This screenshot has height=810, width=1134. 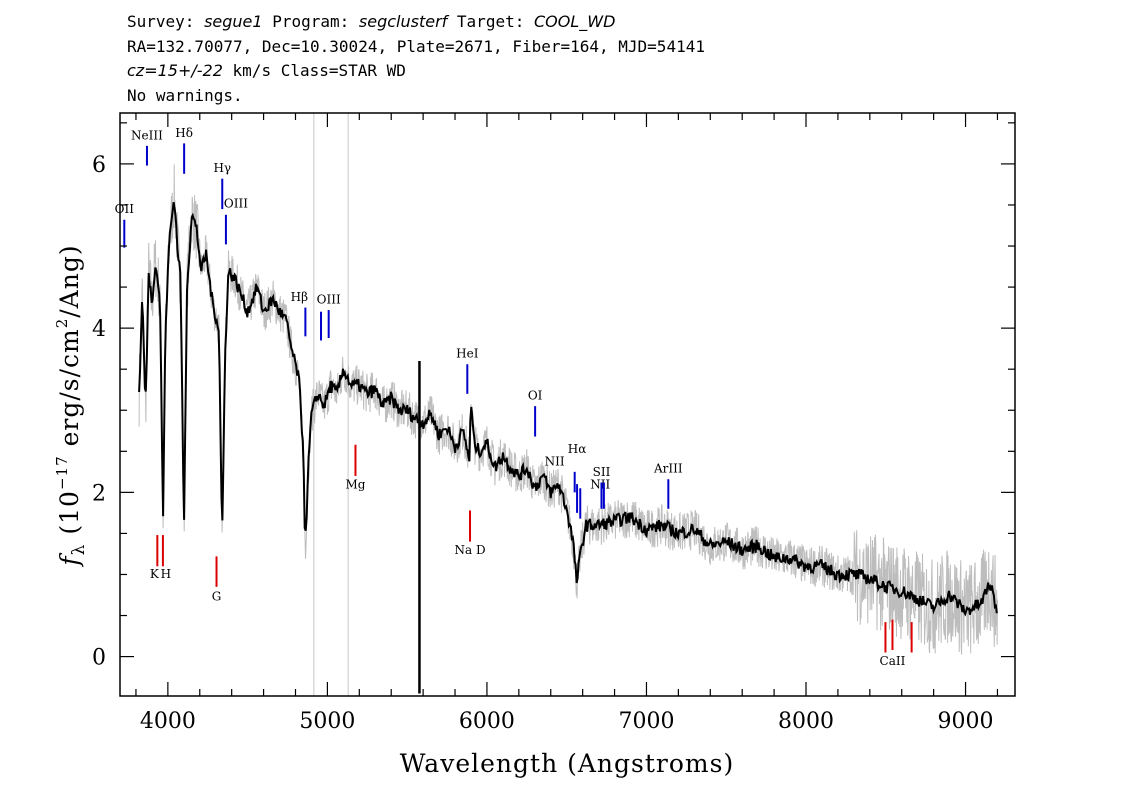 What do you see at coordinates (168, 721) in the screenshot?
I see `x-tick-label: 4000` at bounding box center [168, 721].